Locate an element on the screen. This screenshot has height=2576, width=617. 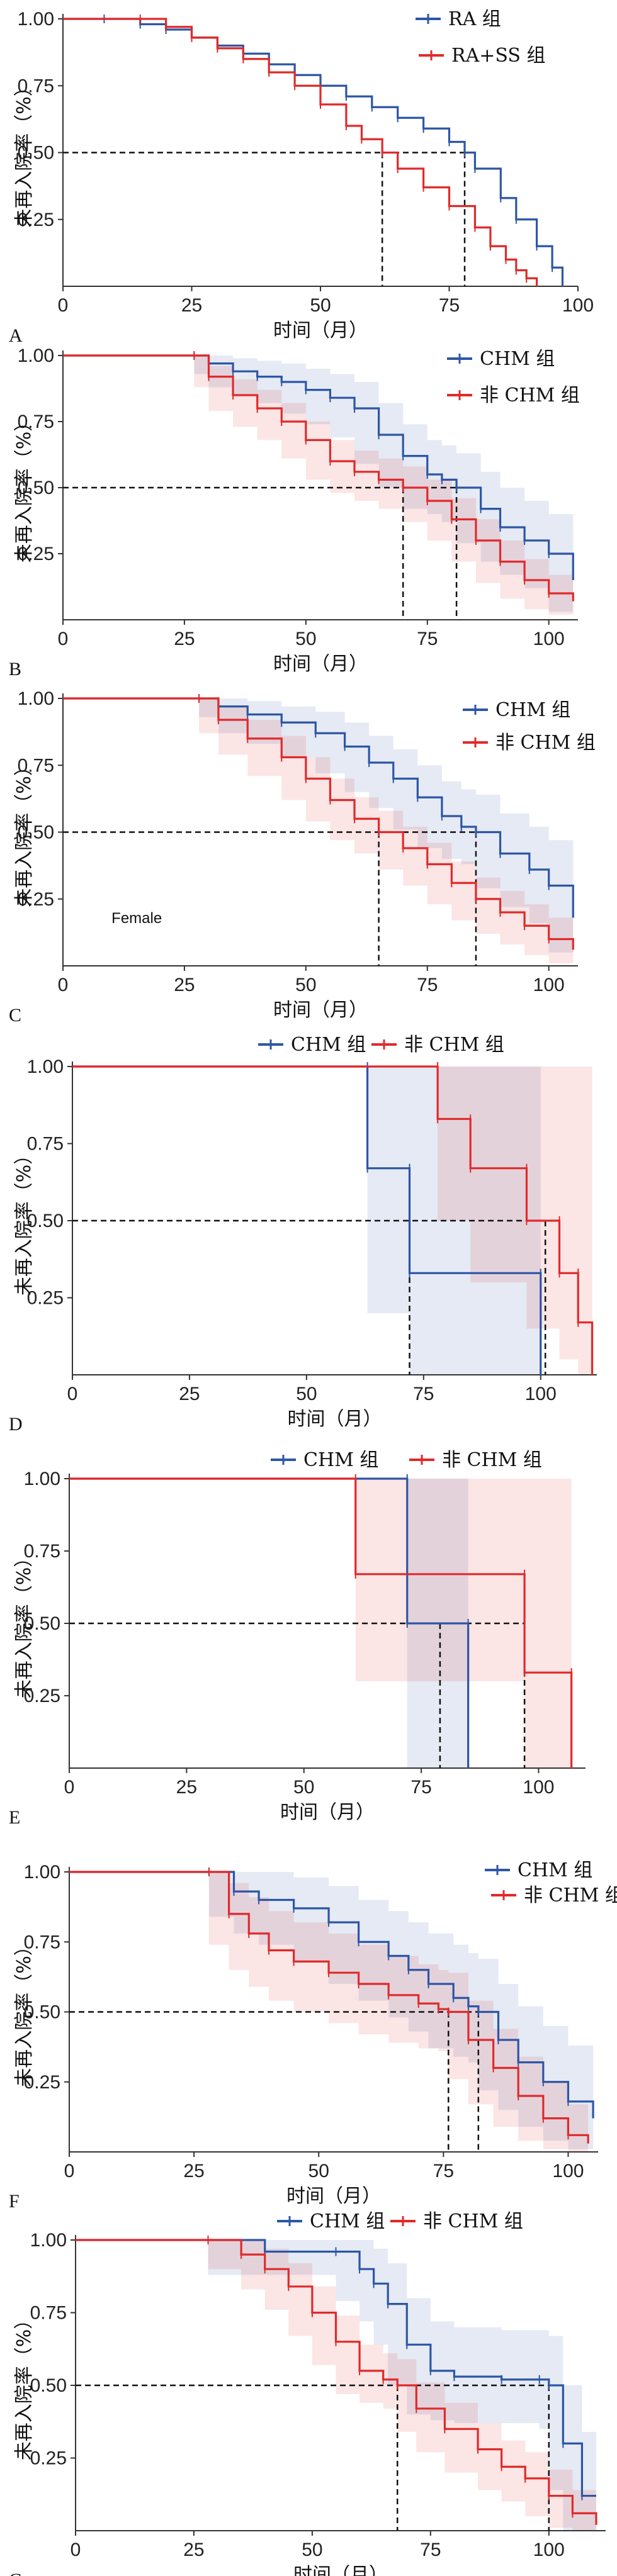
panel-annotation: Female is located at coordinates (136, 918).